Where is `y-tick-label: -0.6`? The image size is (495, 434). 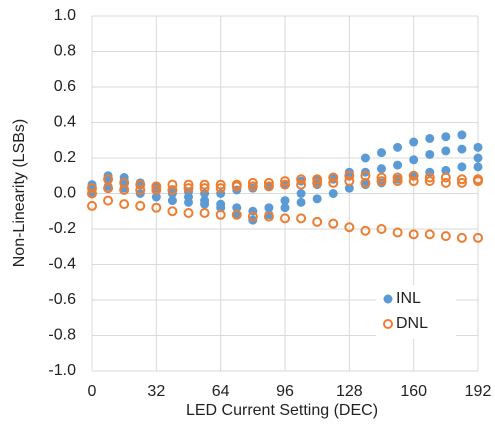
y-tick-label: -0.6 is located at coordinates (62, 299).